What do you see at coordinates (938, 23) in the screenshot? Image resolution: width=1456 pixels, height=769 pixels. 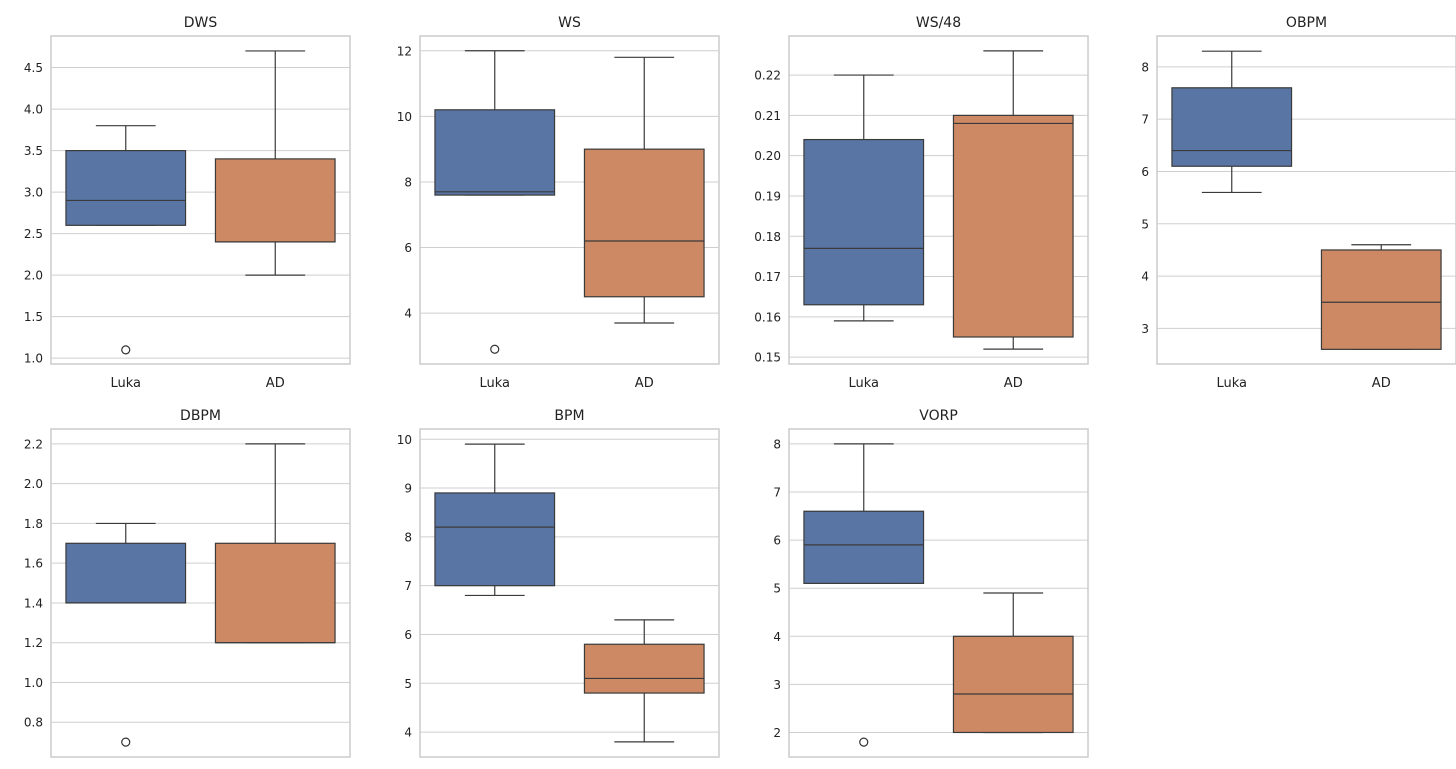 I see `chart-title: WS/48` at bounding box center [938, 23].